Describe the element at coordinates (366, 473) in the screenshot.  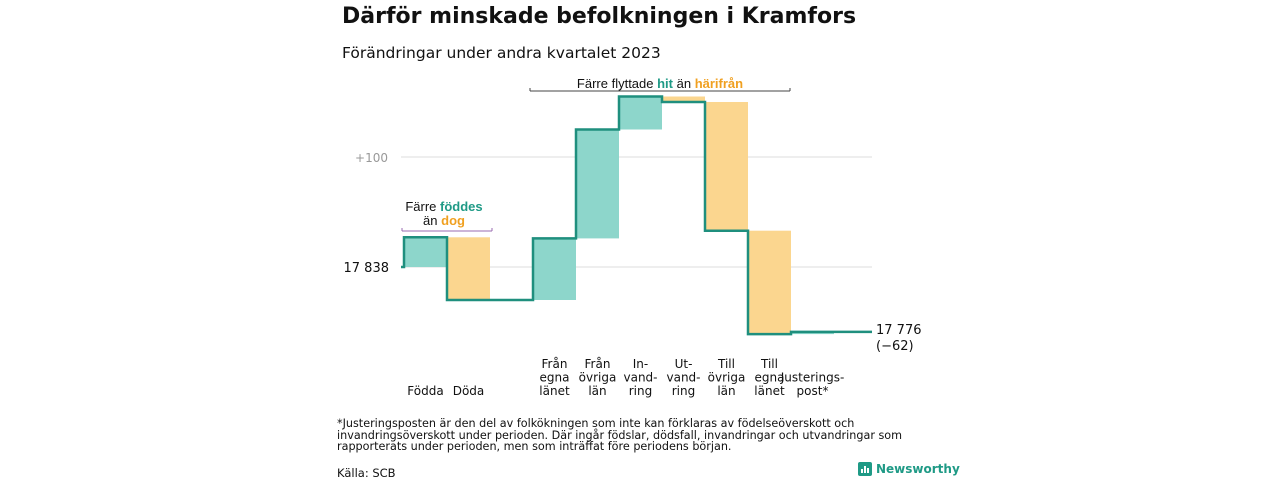
I see `source-label: Källa: SCB` at that location.